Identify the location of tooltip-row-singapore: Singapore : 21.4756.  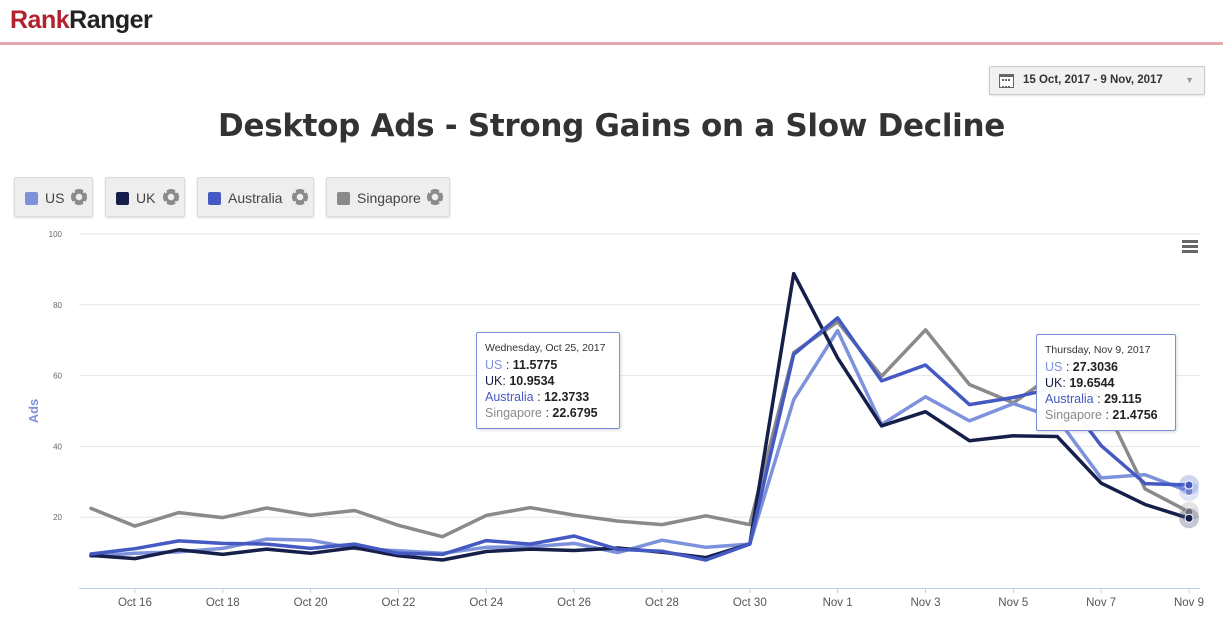
(1101, 415).